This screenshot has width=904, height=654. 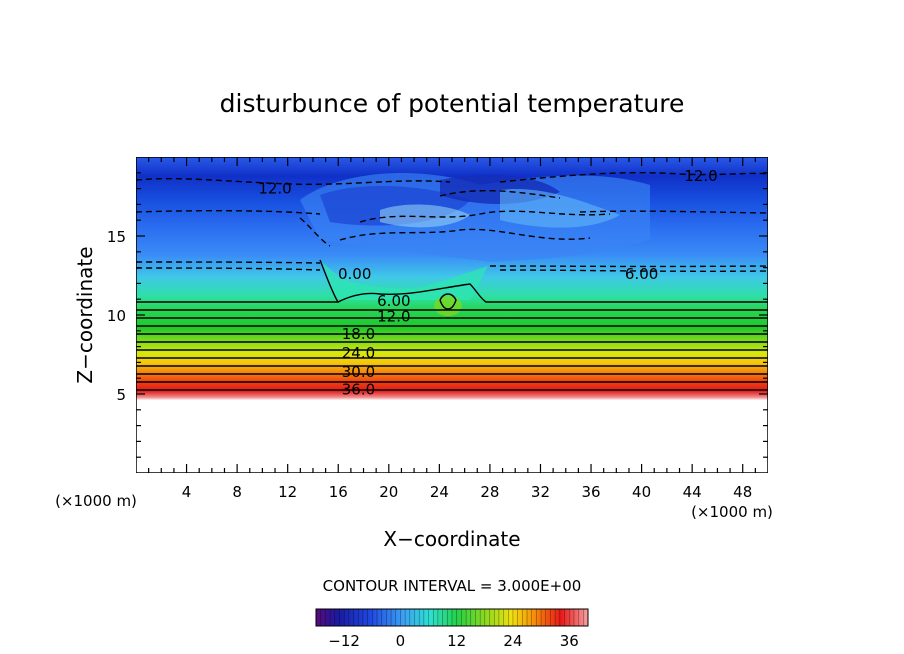 I want to click on x-tick-label: 44, so click(x=692, y=492).